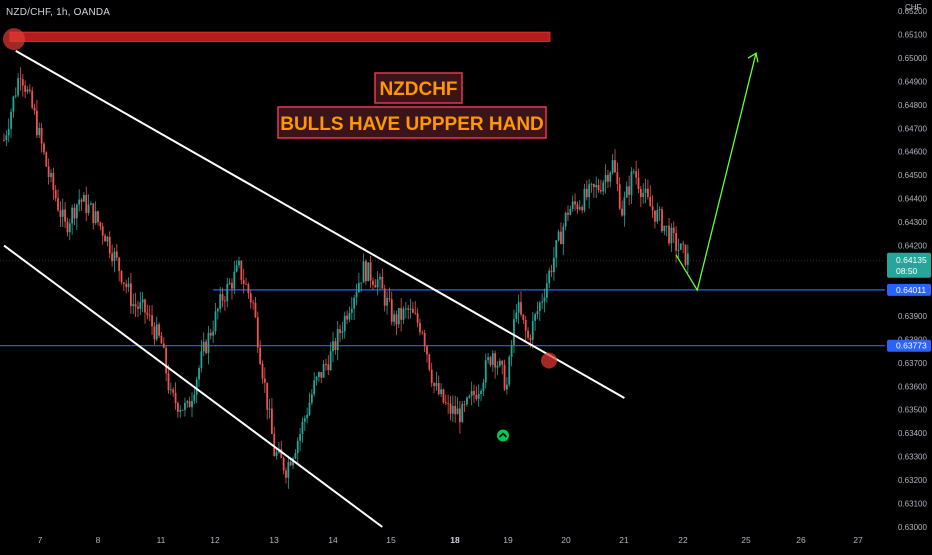 Image resolution: width=932 pixels, height=555 pixels. I want to click on annotation-box, so click(418, 88).